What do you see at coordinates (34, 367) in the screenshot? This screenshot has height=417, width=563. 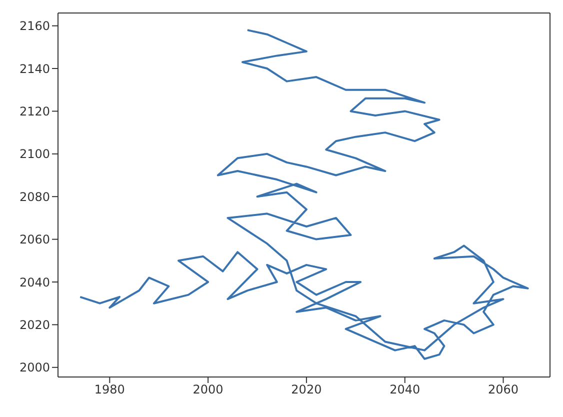 I see `y-tick-label: 2000` at bounding box center [34, 367].